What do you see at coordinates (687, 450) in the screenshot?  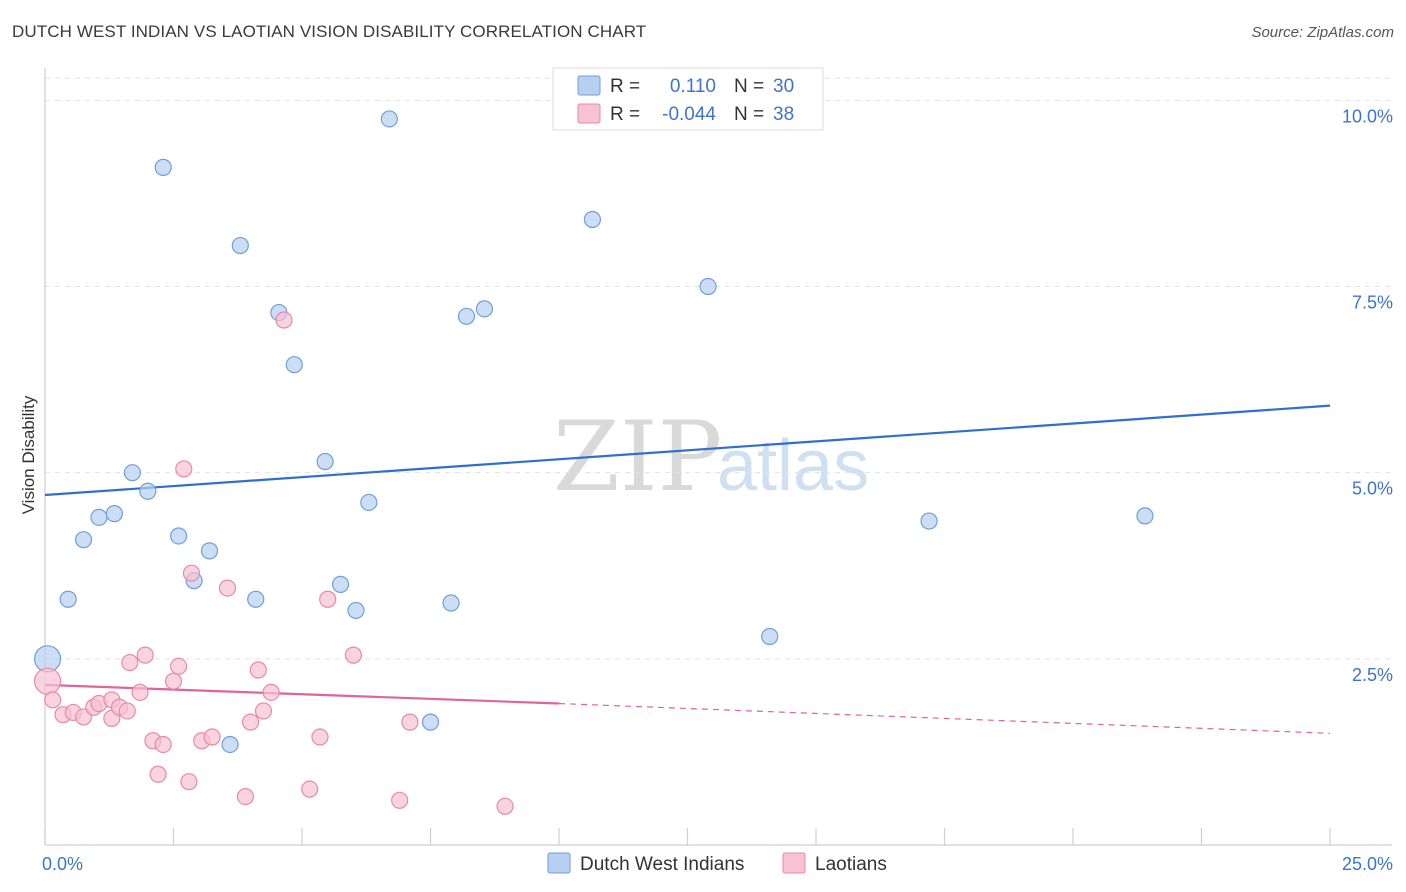 I see `trend-line-dutch-west-indian` at bounding box center [687, 450].